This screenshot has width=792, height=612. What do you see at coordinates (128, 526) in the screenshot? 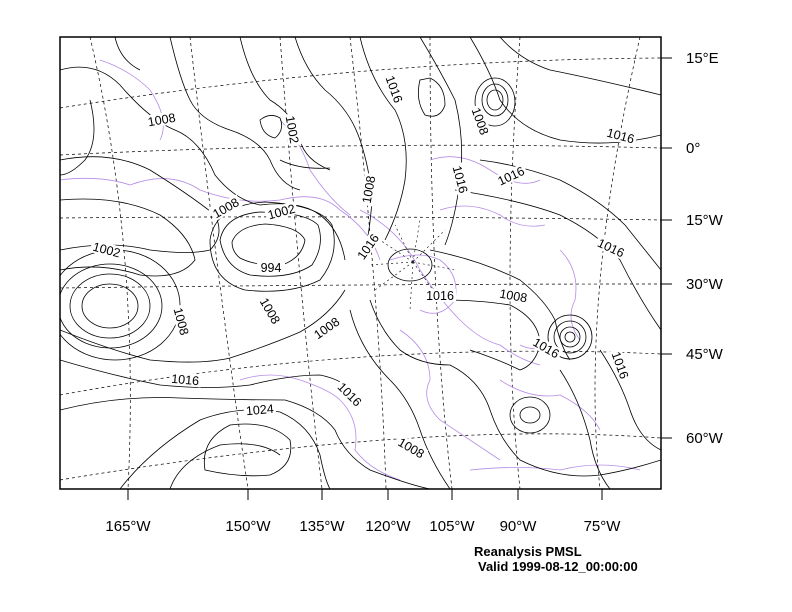
I see `lon-label: 165°W` at bounding box center [128, 526].